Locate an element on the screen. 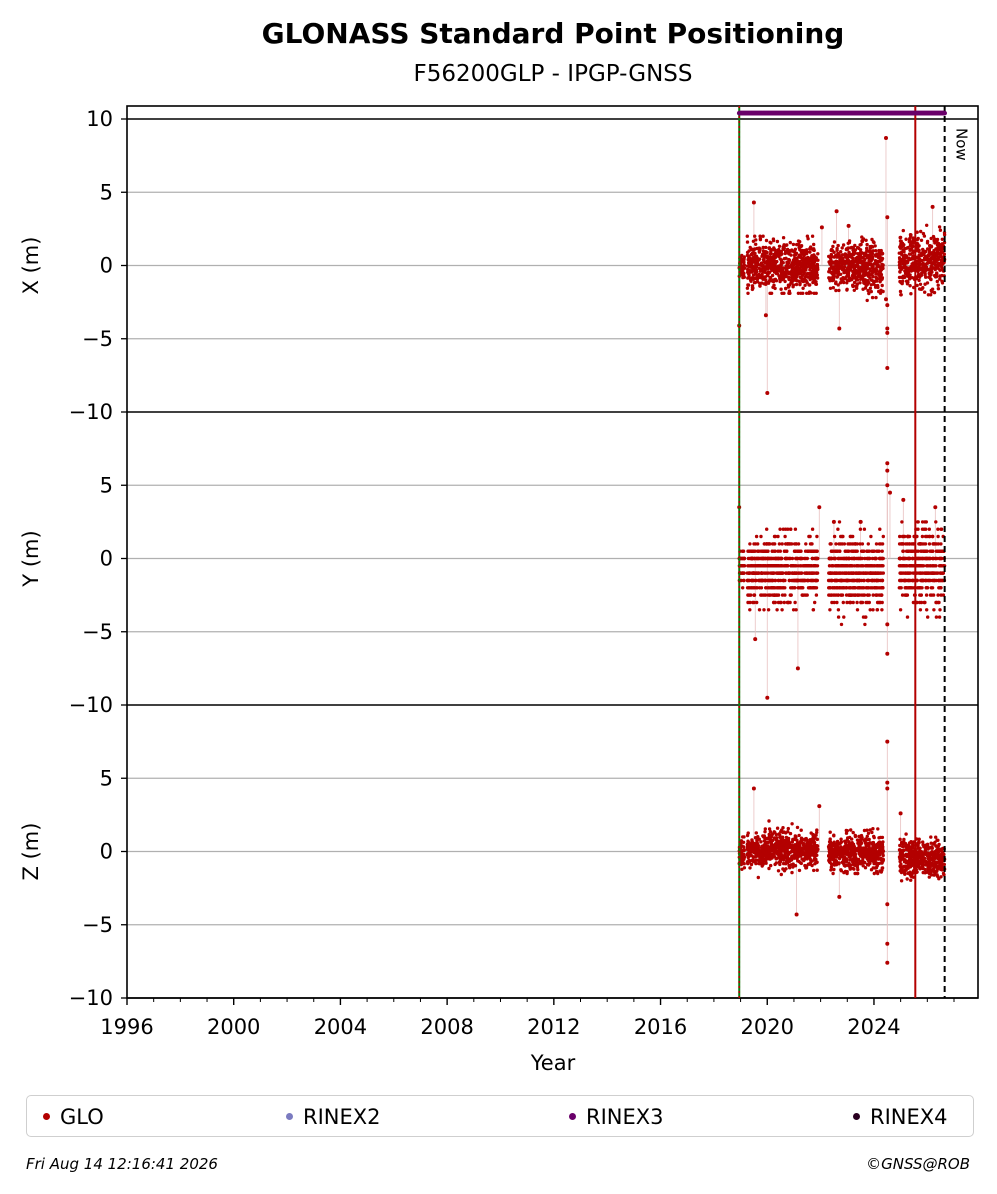 Image resolution: width=997 pixels, height=1194 pixels. x-tick-label: 1996 is located at coordinates (126, 1027).